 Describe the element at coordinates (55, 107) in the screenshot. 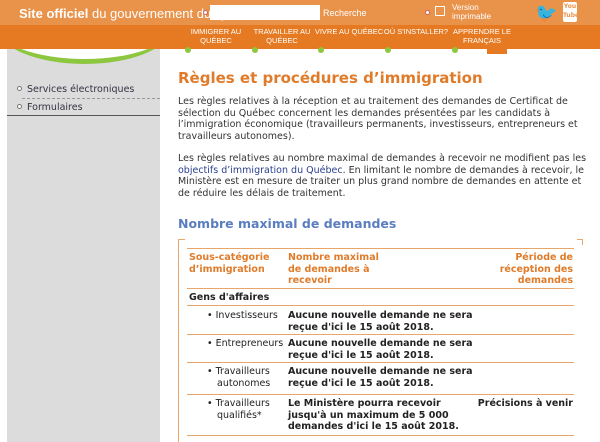

I see `sidebar-item-label: Formulaires` at that location.